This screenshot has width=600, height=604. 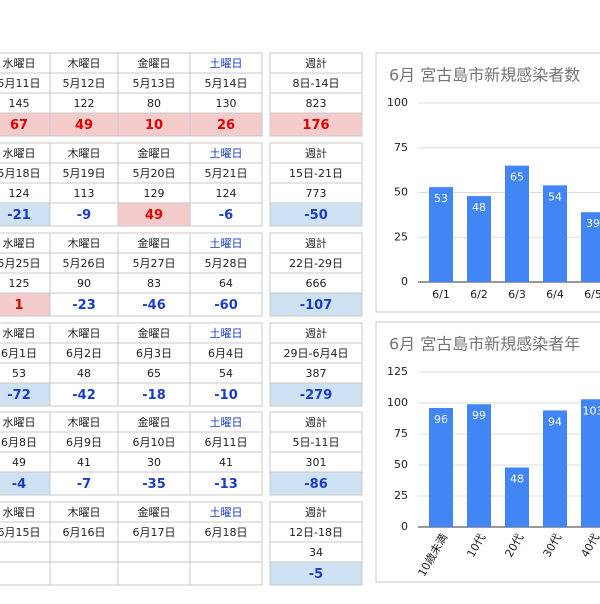 I want to click on cell-text: 124, so click(x=226, y=193).